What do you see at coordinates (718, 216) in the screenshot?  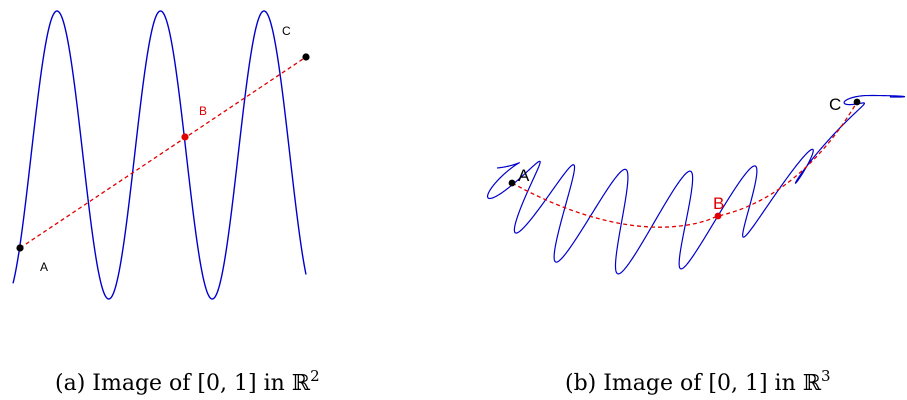 I see `point-b-B` at bounding box center [718, 216].